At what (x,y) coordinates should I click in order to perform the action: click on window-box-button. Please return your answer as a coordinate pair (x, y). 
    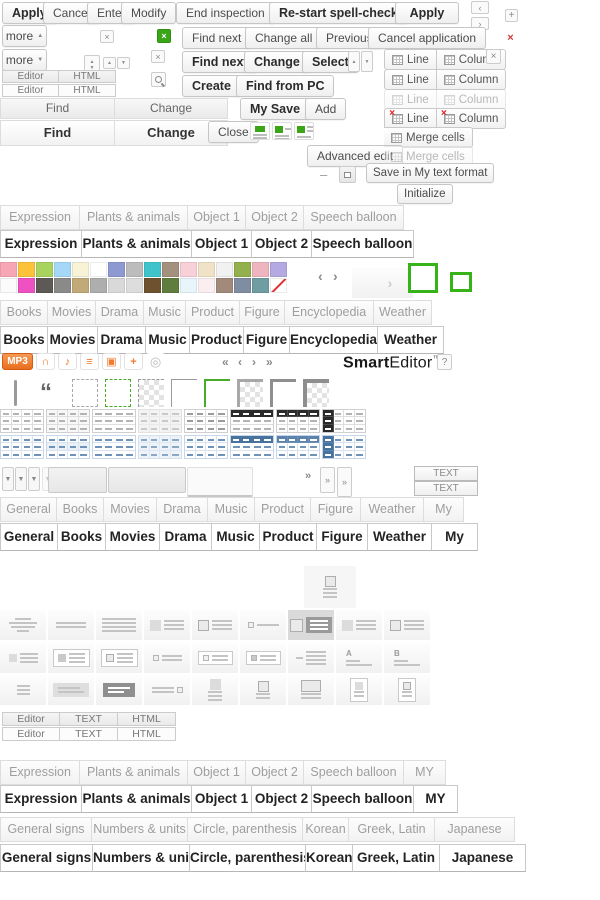
    Looking at the image, I should click on (347, 174).